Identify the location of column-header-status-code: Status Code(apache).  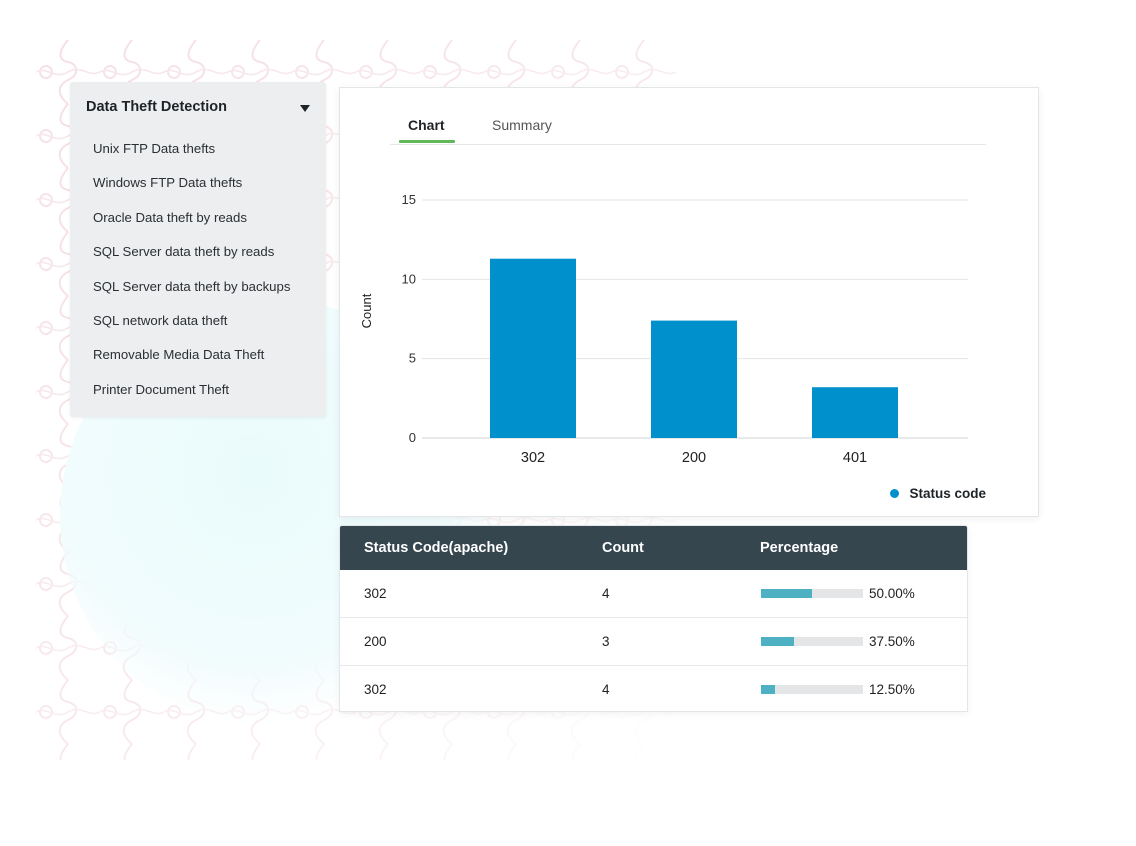
(436, 548).